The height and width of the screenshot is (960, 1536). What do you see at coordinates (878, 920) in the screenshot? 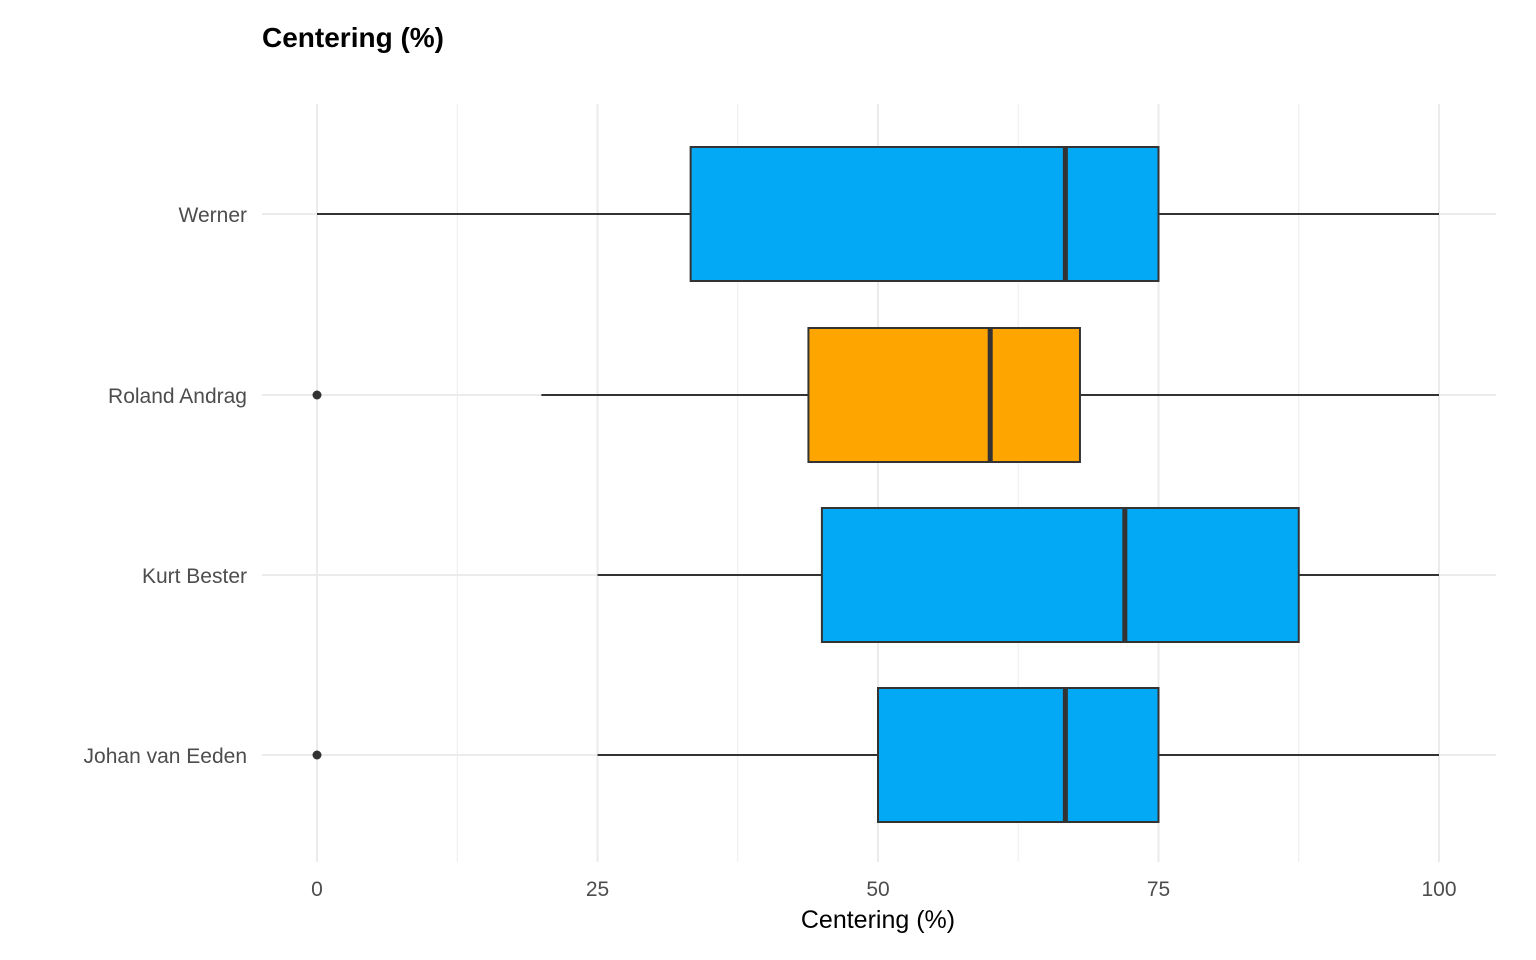
I see `x-axis-title: Centering (%)` at bounding box center [878, 920].